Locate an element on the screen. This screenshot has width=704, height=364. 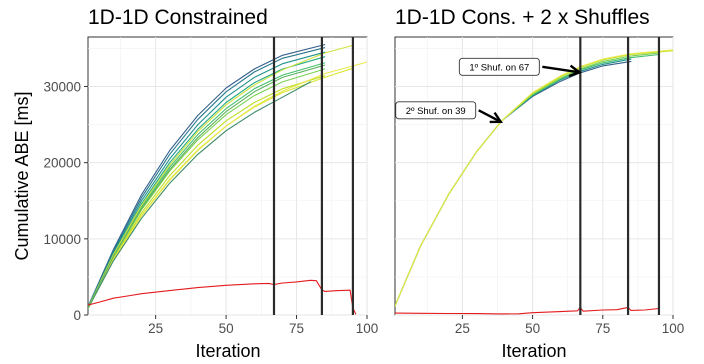
y-tick-label: 0 is located at coordinates (77, 315).